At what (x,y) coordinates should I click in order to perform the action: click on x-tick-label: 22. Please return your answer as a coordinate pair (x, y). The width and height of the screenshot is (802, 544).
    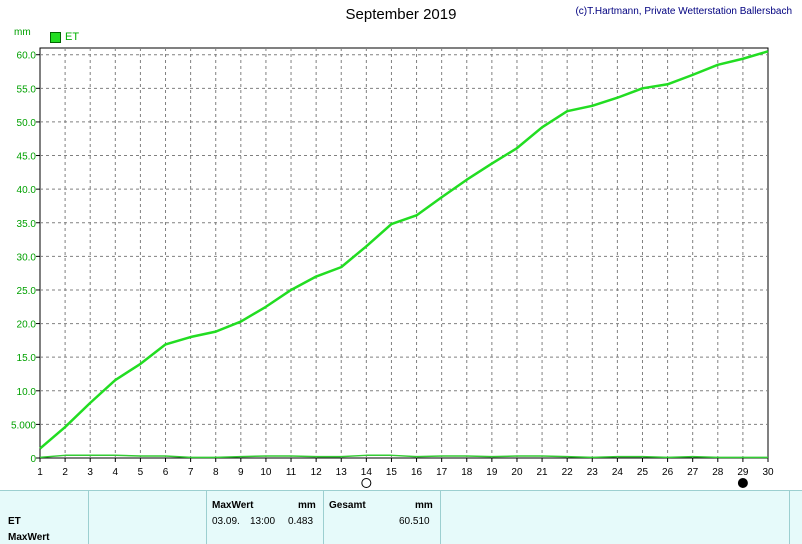
    Looking at the image, I should click on (568, 472).